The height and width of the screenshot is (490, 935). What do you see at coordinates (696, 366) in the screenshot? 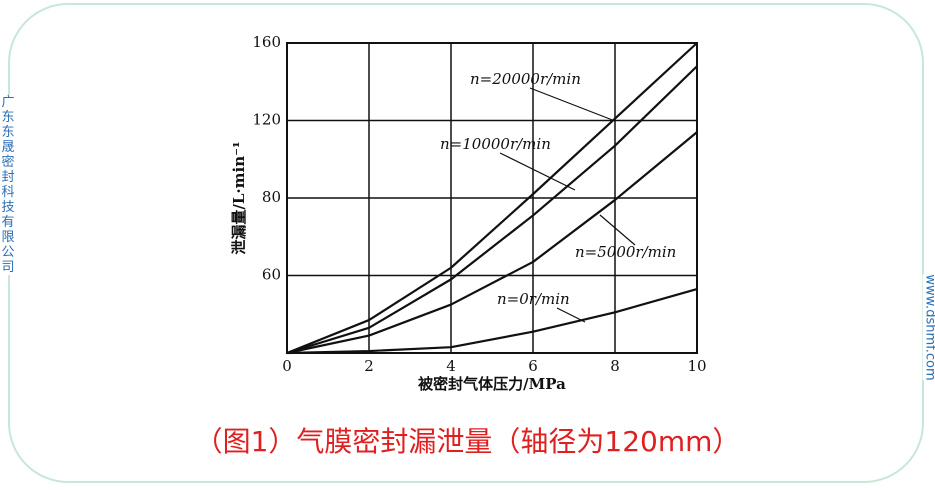
I see `x-tick-label: 10` at bounding box center [696, 366].